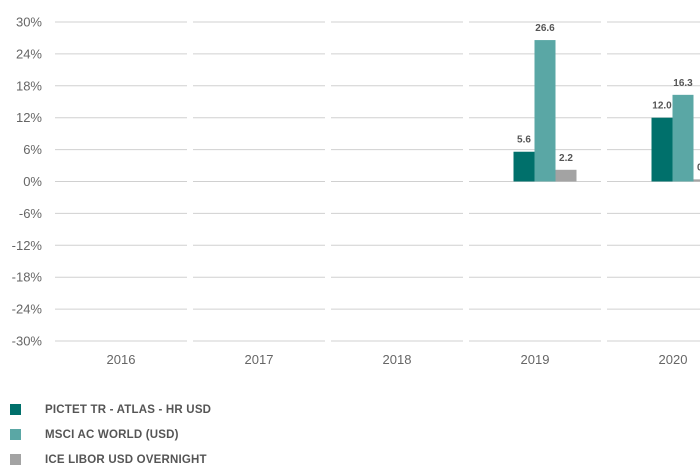  I want to click on y-axis-ticks: 30% 24% 18% 12% 6% 0% -6% -12% -18% -24% -30%, so click(27, 182).